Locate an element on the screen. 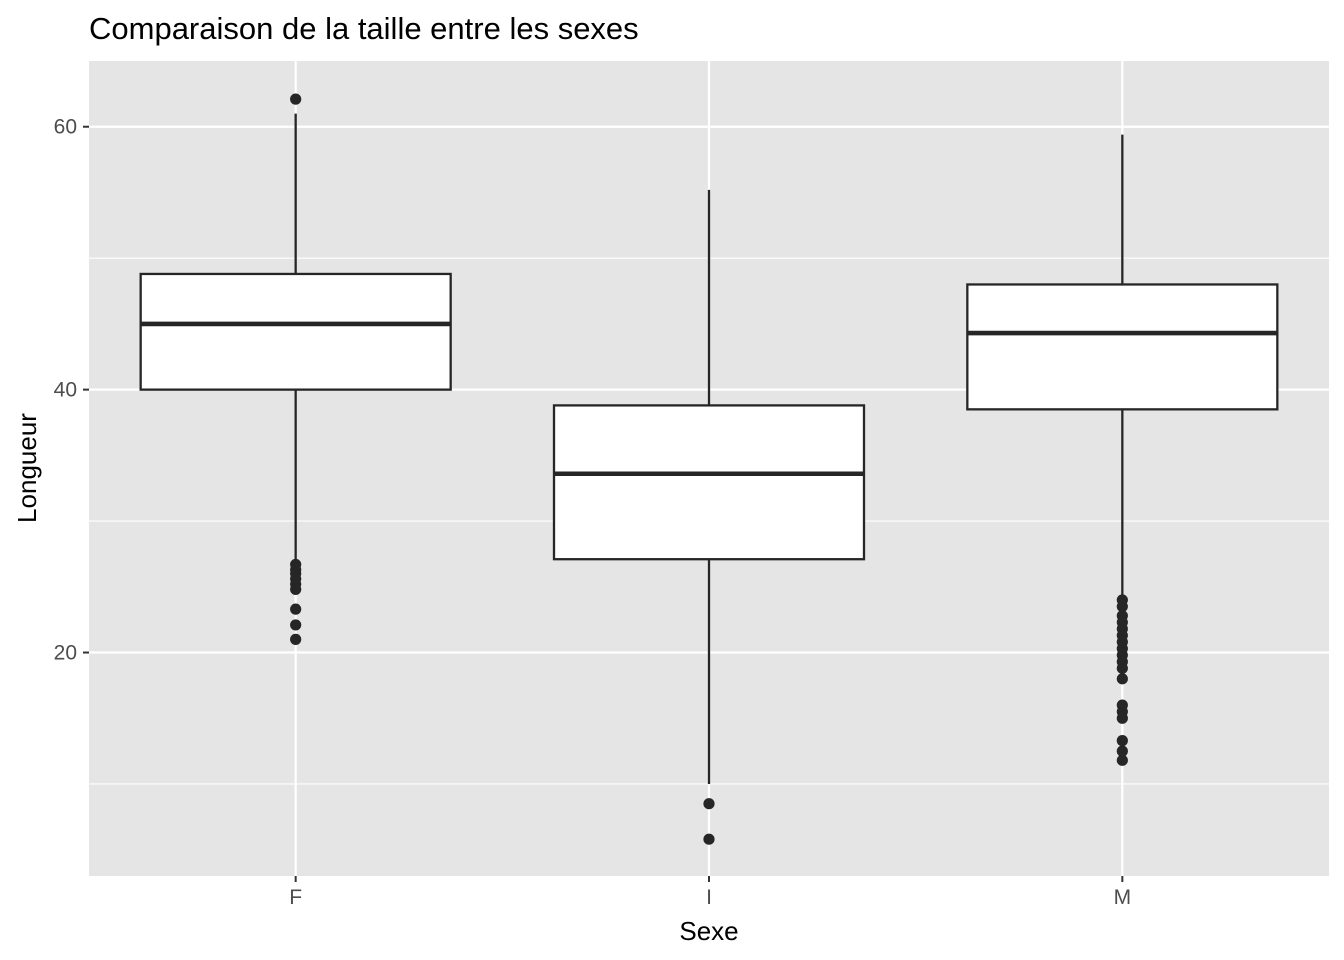 The height and width of the screenshot is (960, 1344). y-axis: 20 40 60 is located at coordinates (71, 390).